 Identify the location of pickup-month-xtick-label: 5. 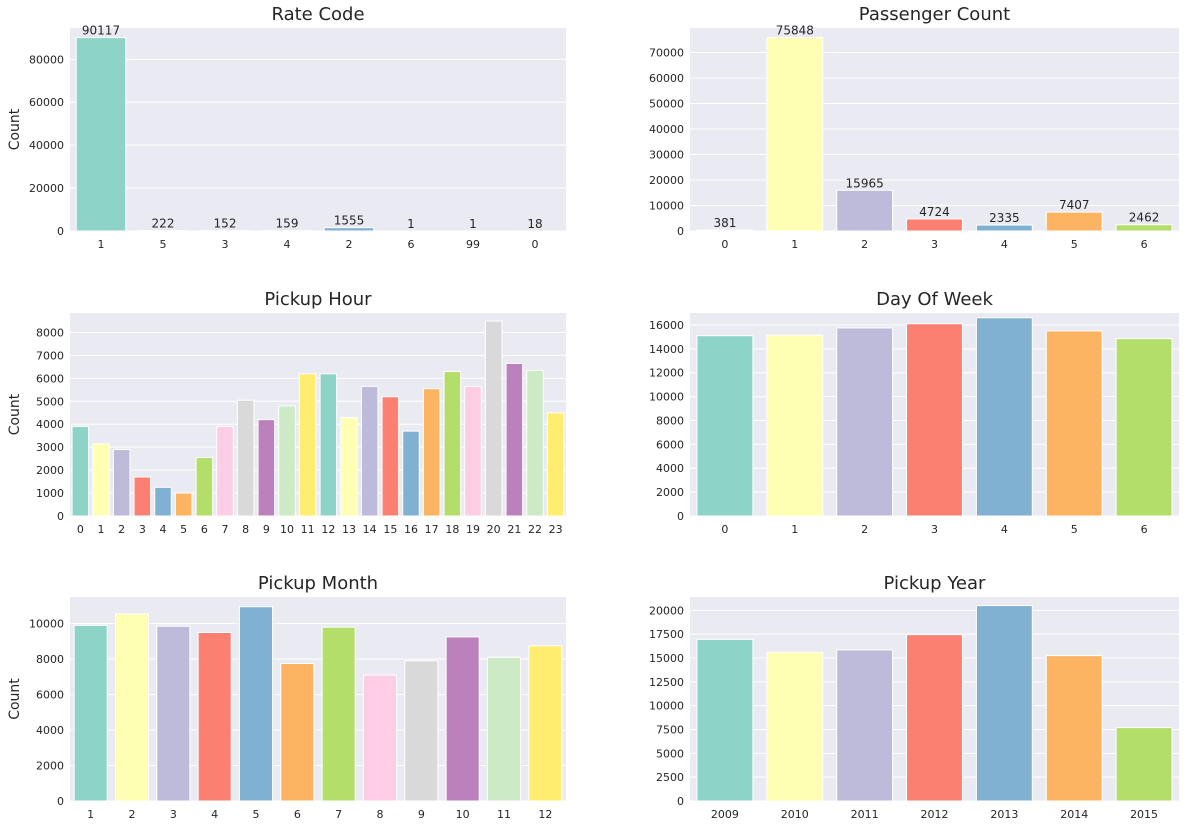
(256, 814).